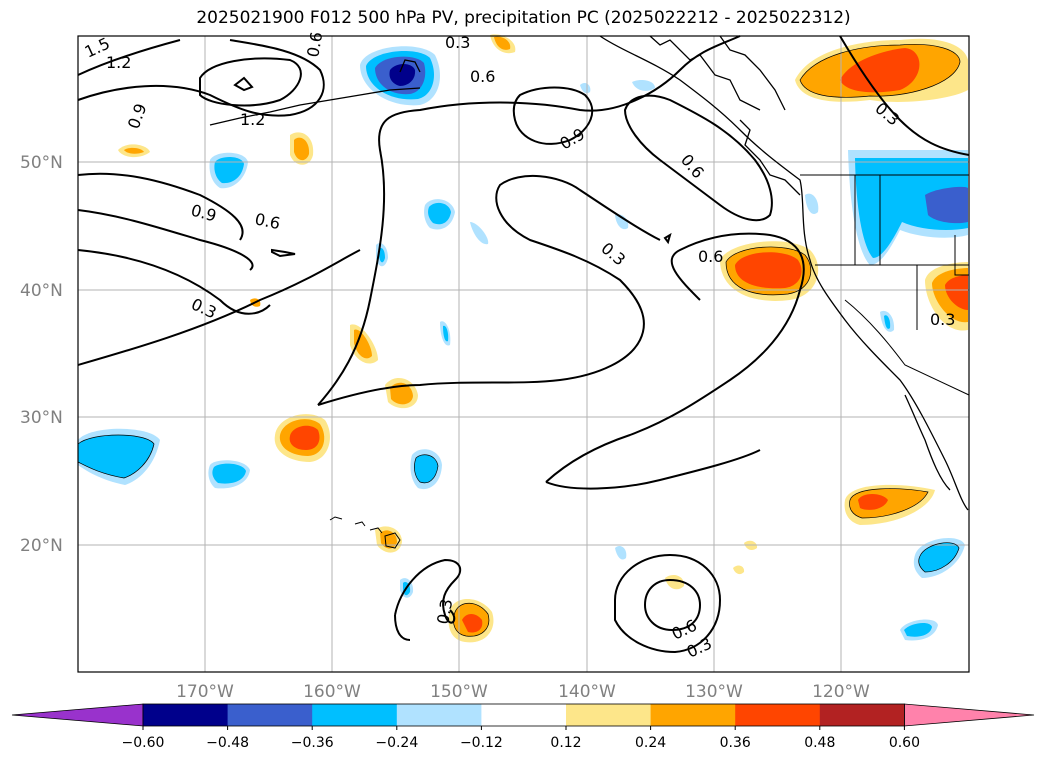 This screenshot has width=1047, height=765. Describe the element at coordinates (459, 692) in the screenshot. I see `lon-label: 150°W` at that location.